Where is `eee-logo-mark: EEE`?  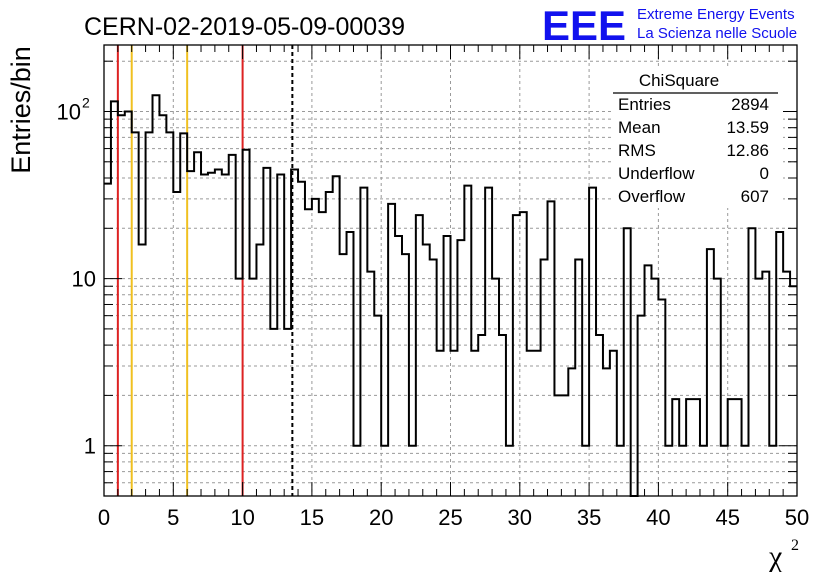
eee-logo-mark: EEE is located at coordinates (584, 25).